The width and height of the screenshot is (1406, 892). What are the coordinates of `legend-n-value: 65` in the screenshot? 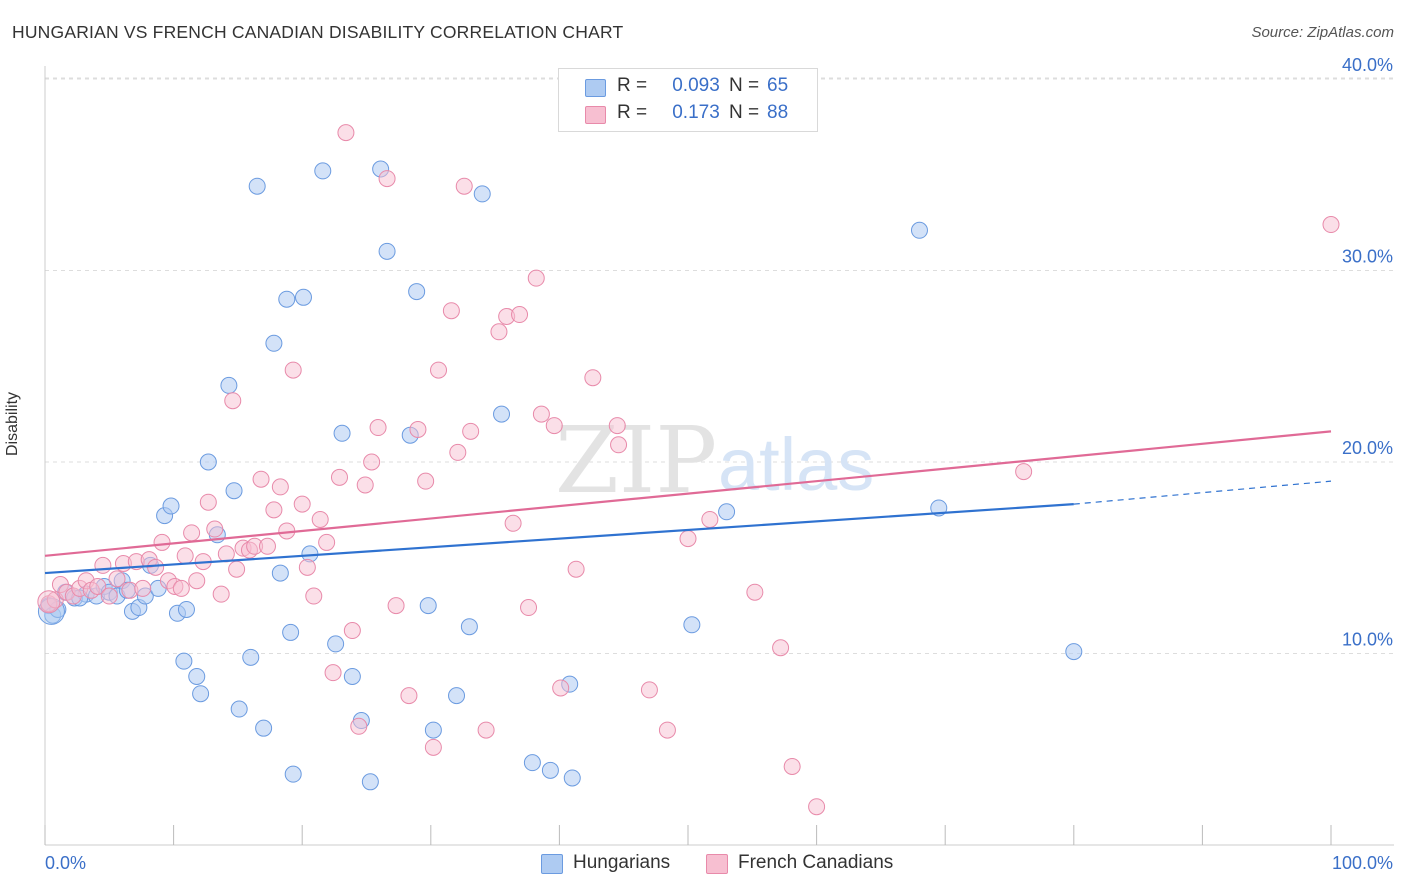 It's located at (778, 85).